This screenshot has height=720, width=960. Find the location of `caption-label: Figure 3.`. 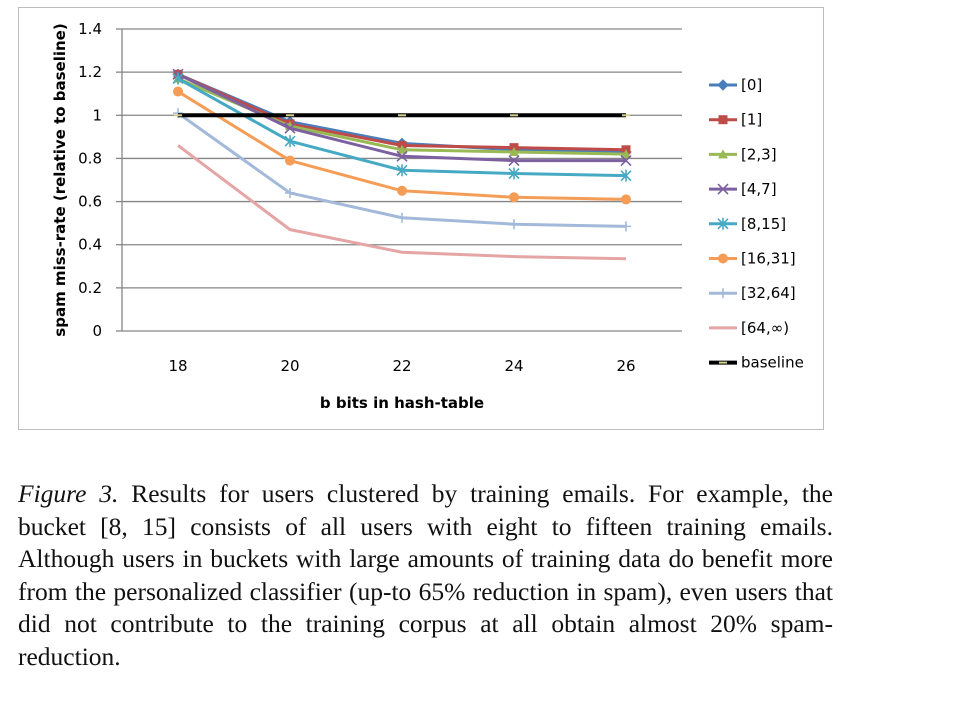

caption-label: Figure 3. is located at coordinates (68, 493).